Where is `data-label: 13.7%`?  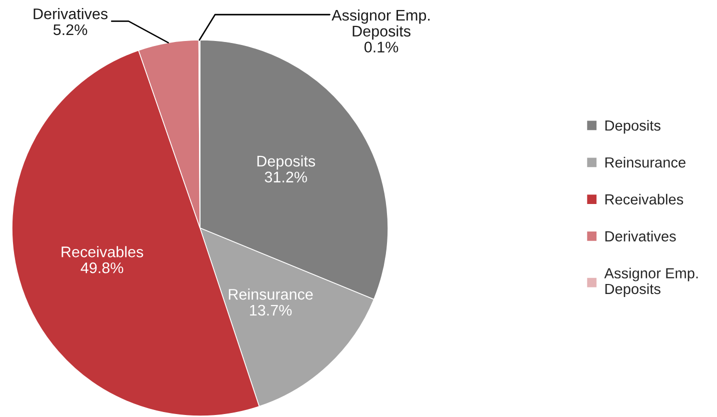
data-label: 13.7% is located at coordinates (271, 310).